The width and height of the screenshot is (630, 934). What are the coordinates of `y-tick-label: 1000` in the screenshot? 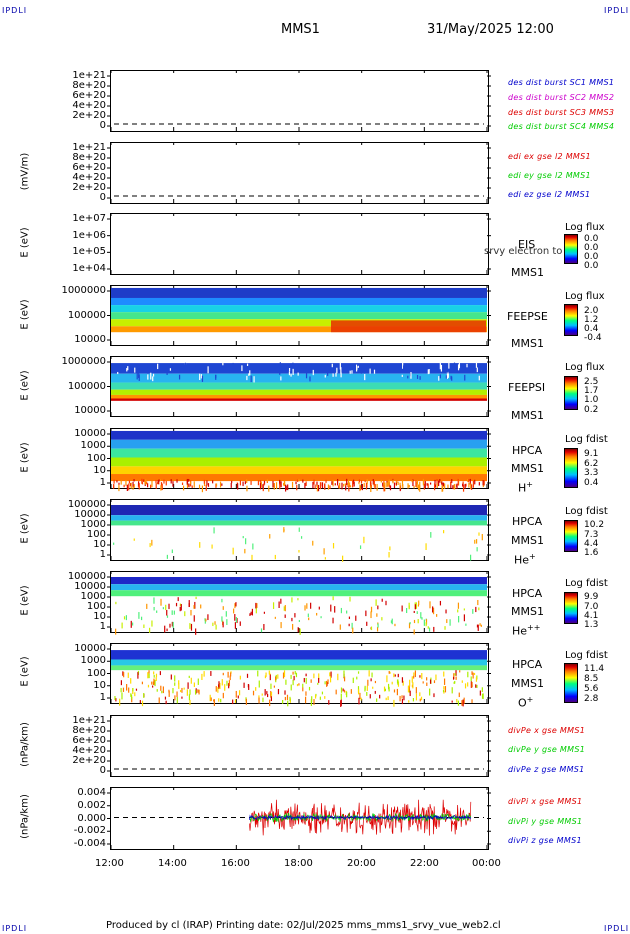 It's located at (93, 596).